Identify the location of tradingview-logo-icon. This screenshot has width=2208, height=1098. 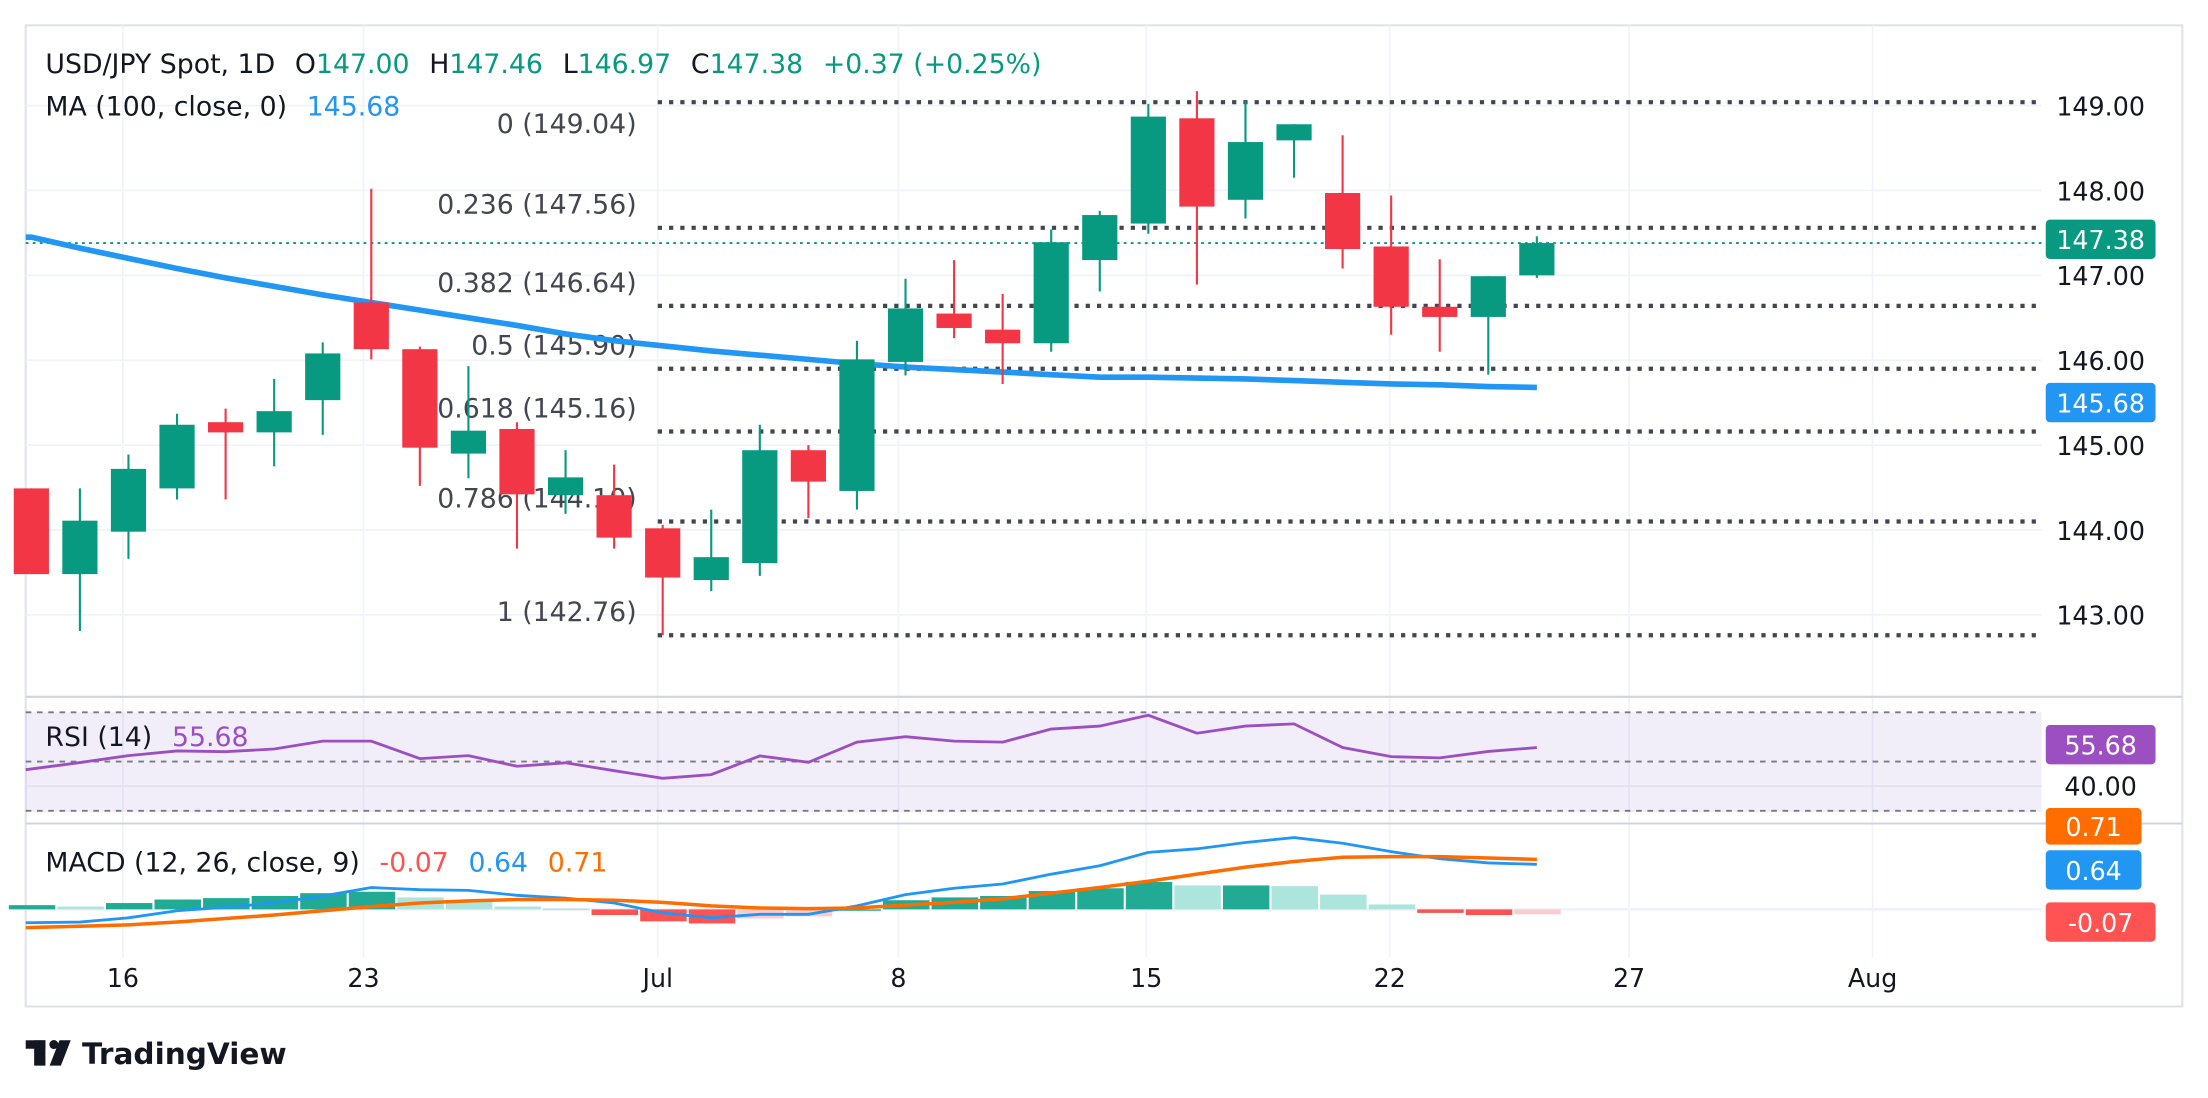
(48, 1053).